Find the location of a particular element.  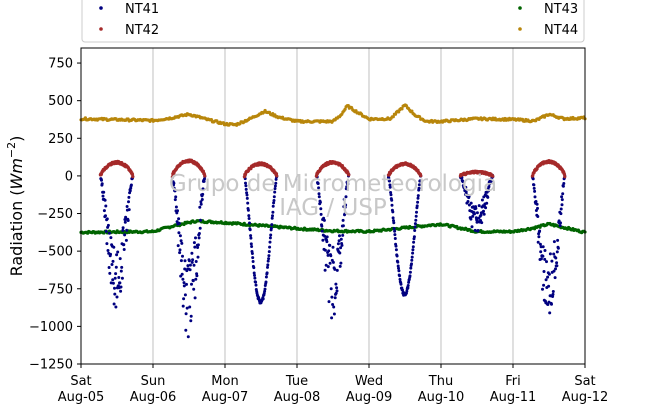

x-tick-label-date: Aug-05 is located at coordinates (81, 397).